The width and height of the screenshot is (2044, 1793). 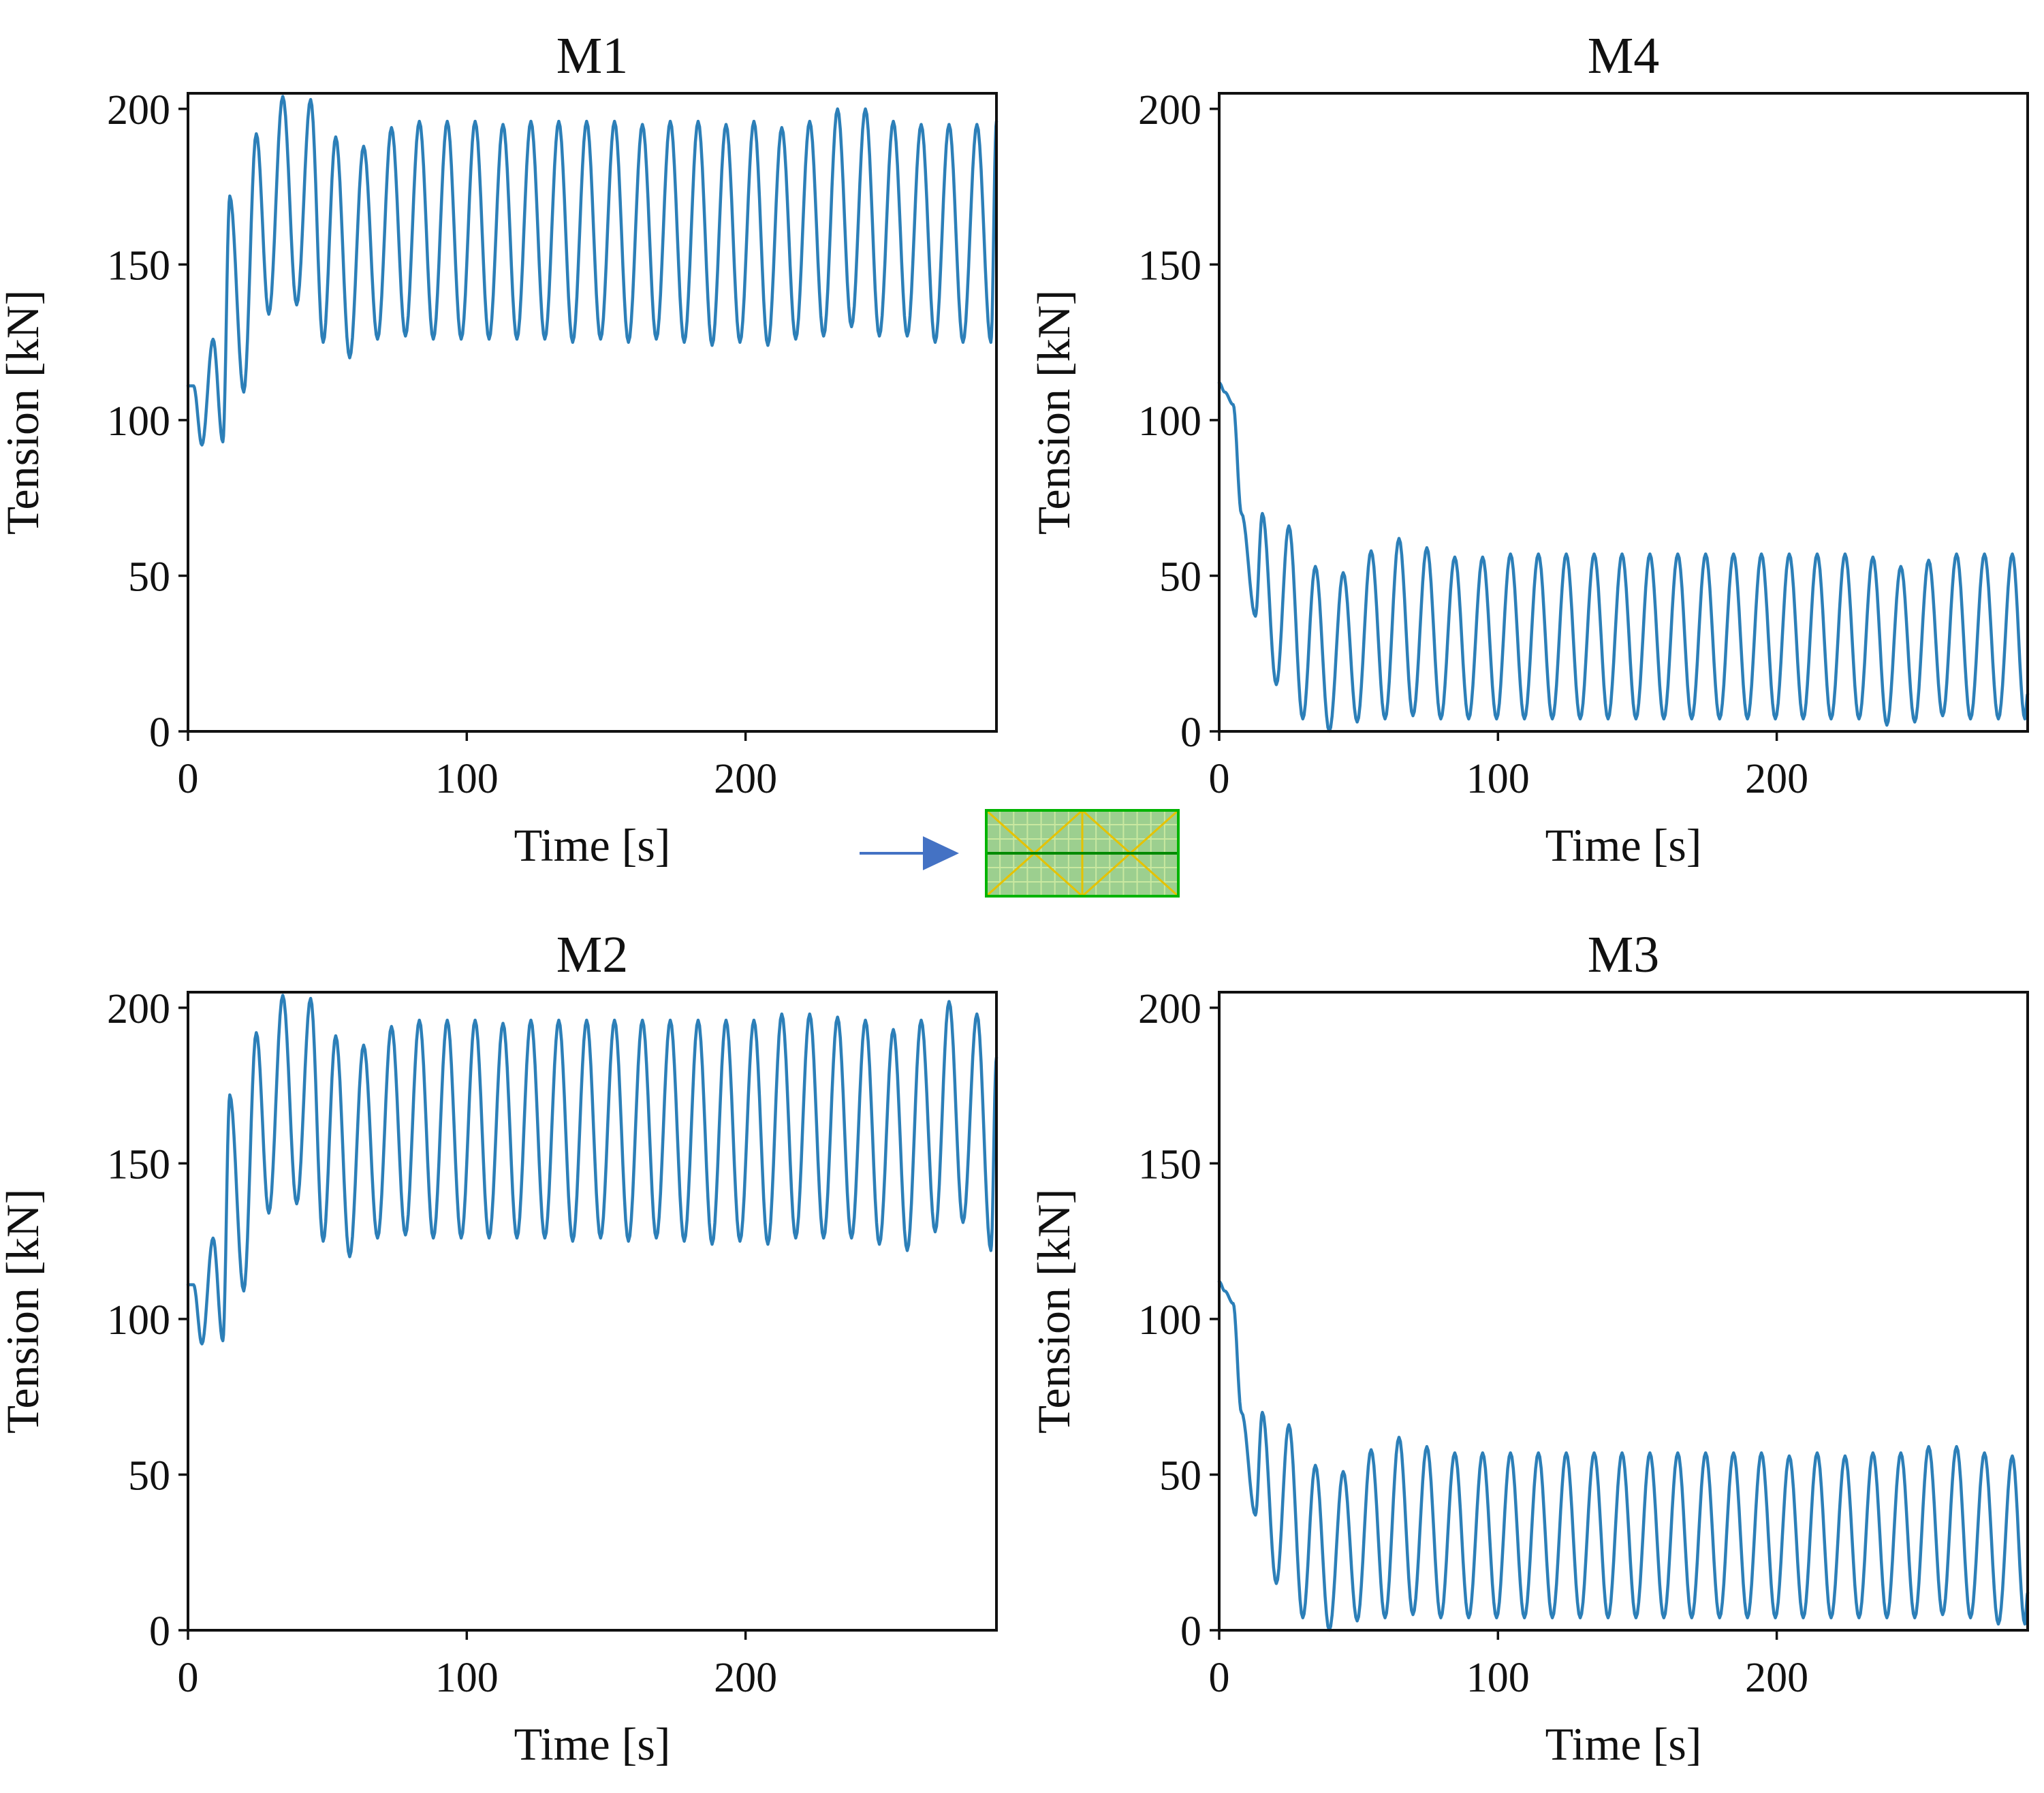 What do you see at coordinates (1624, 55) in the screenshot?
I see `chart-title-m4: M4` at bounding box center [1624, 55].